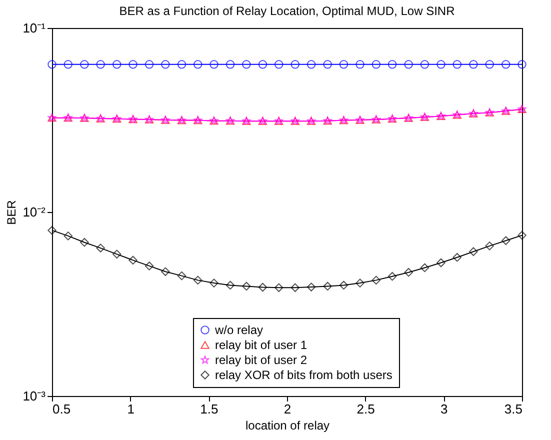  What do you see at coordinates (288, 409) in the screenshot?
I see `x-tick-label: 2` at bounding box center [288, 409].